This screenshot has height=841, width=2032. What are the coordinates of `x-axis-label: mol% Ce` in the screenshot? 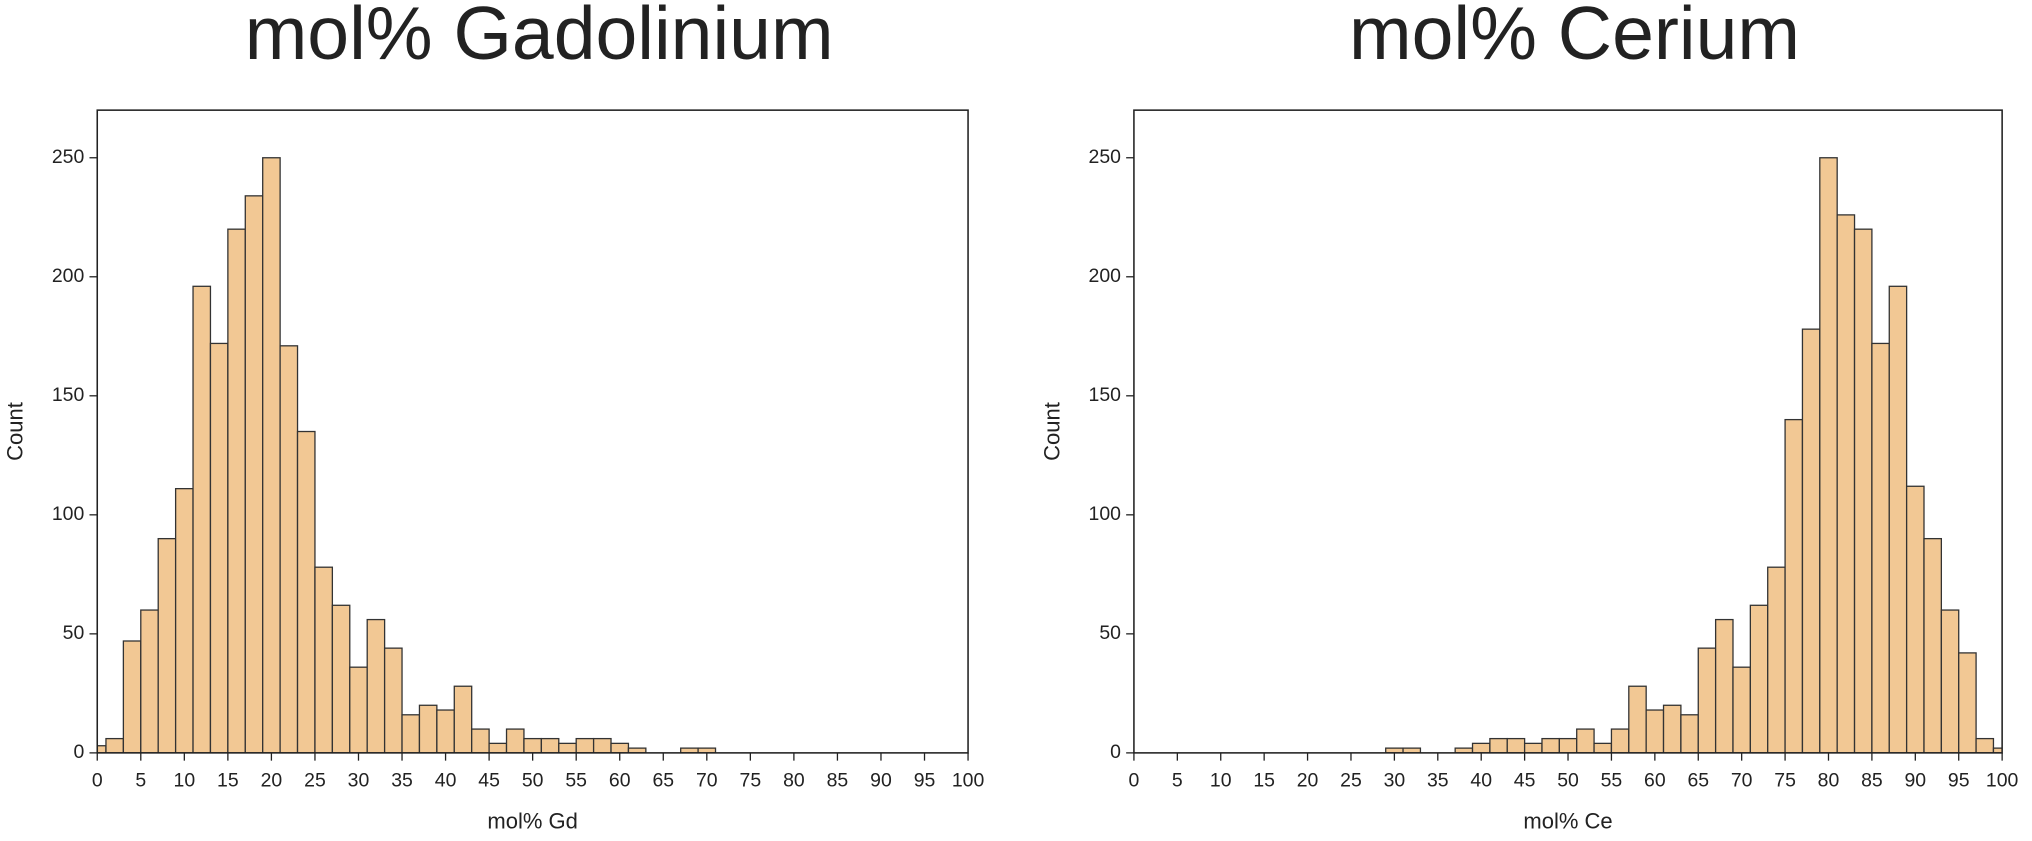 It's located at (1567, 821).